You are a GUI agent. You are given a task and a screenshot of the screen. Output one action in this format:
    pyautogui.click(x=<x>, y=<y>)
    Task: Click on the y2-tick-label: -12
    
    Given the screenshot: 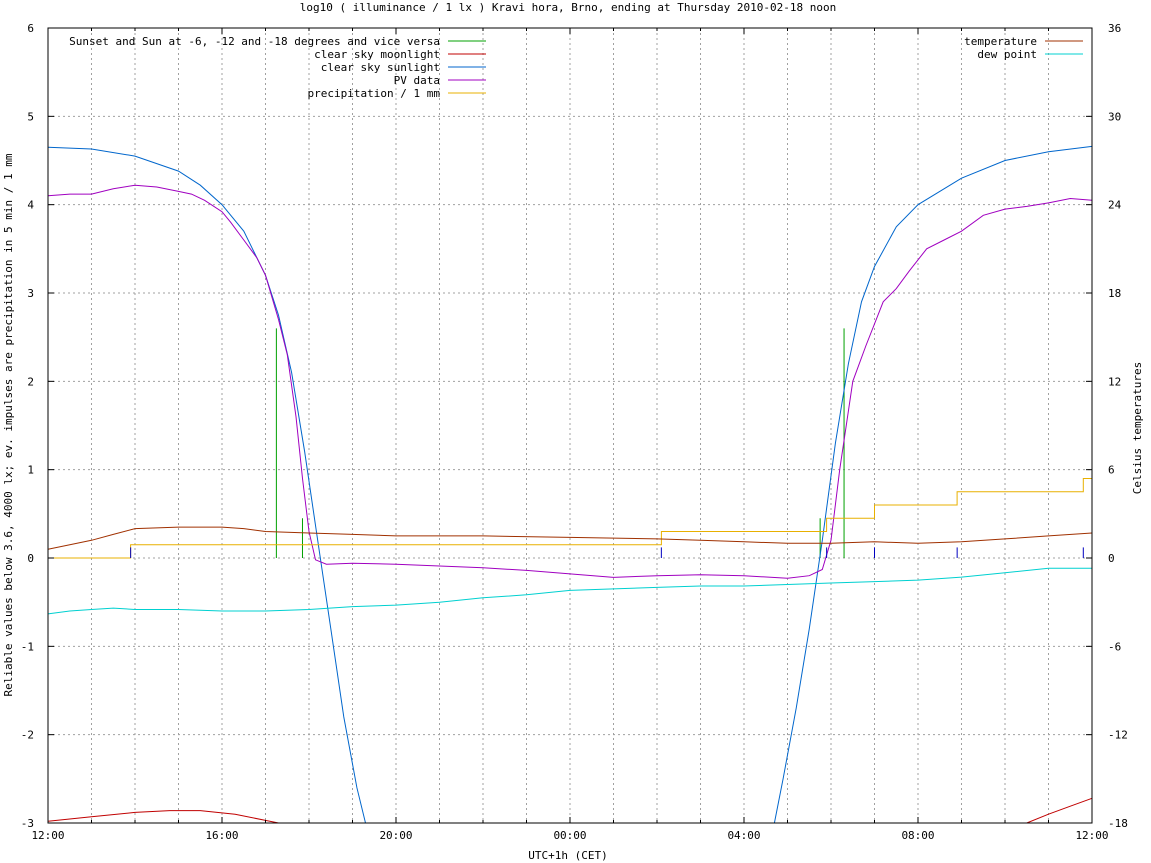 What is the action you would take?
    pyautogui.click(x=1118, y=735)
    